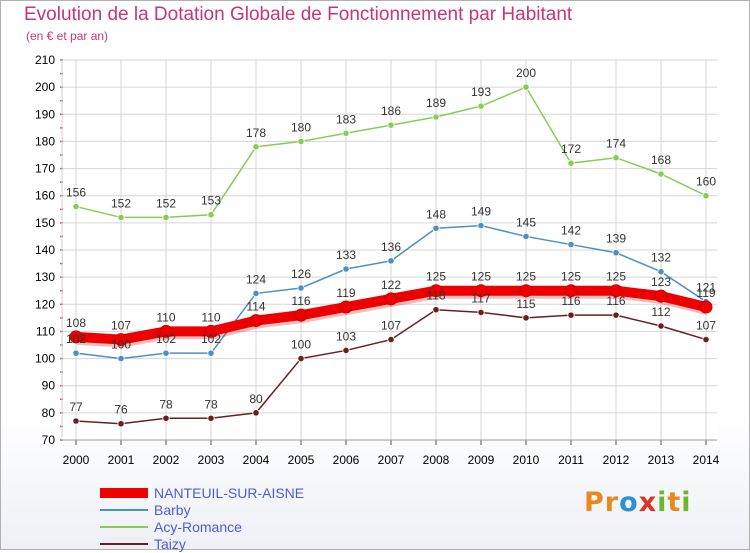 This screenshot has height=553, width=750. What do you see at coordinates (660, 312) in the screenshot?
I see `data-label: 112` at bounding box center [660, 312].